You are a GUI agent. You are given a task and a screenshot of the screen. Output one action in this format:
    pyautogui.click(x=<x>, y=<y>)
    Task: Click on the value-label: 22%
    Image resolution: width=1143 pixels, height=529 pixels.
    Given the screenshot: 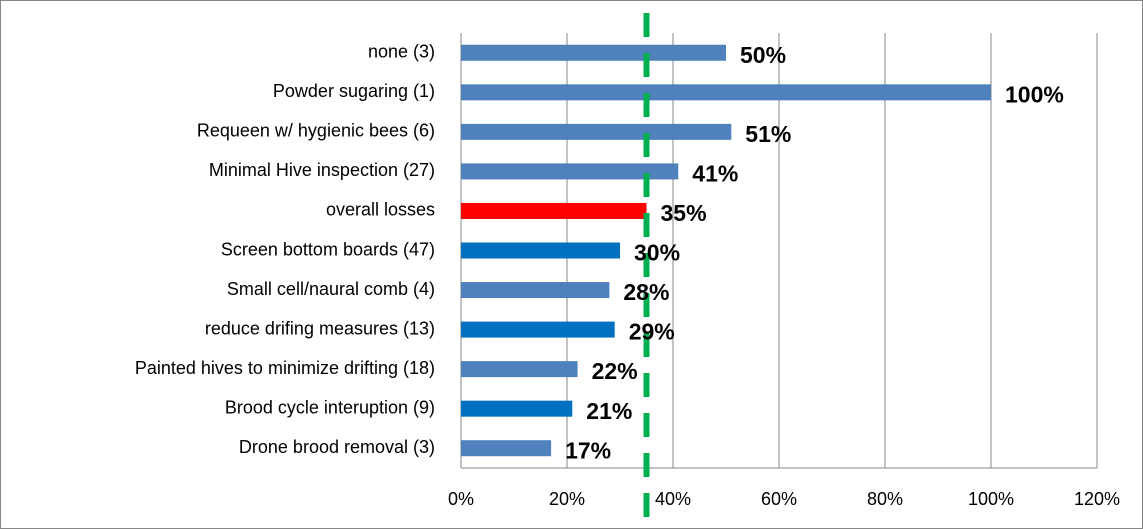 What is the action you would take?
    pyautogui.click(x=615, y=371)
    